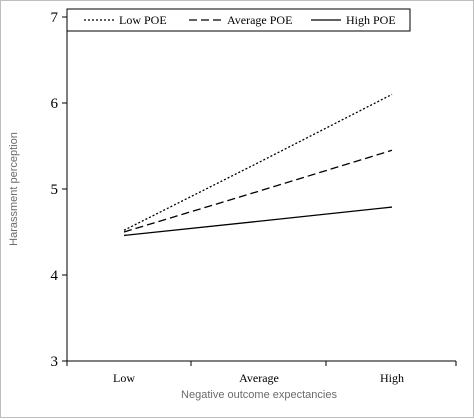 The height and width of the screenshot is (419, 474). What do you see at coordinates (258, 191) in the screenshot?
I see `series-line-average-poe` at bounding box center [258, 191].